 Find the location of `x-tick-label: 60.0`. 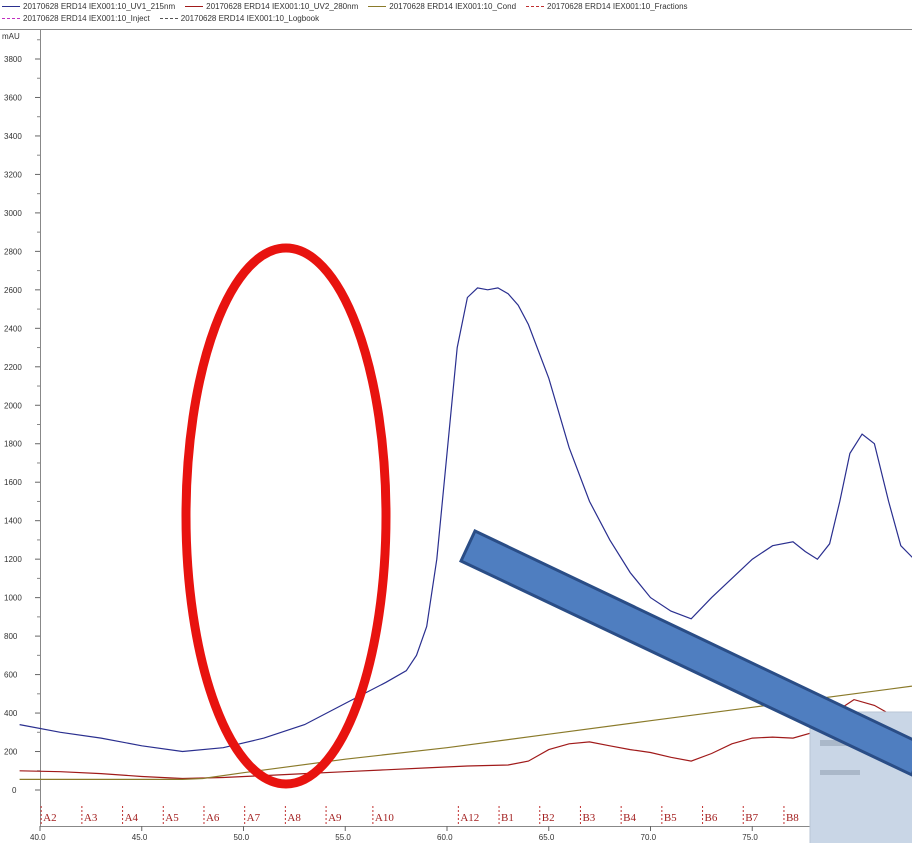

x-tick-label: 60.0 is located at coordinates (445, 837).